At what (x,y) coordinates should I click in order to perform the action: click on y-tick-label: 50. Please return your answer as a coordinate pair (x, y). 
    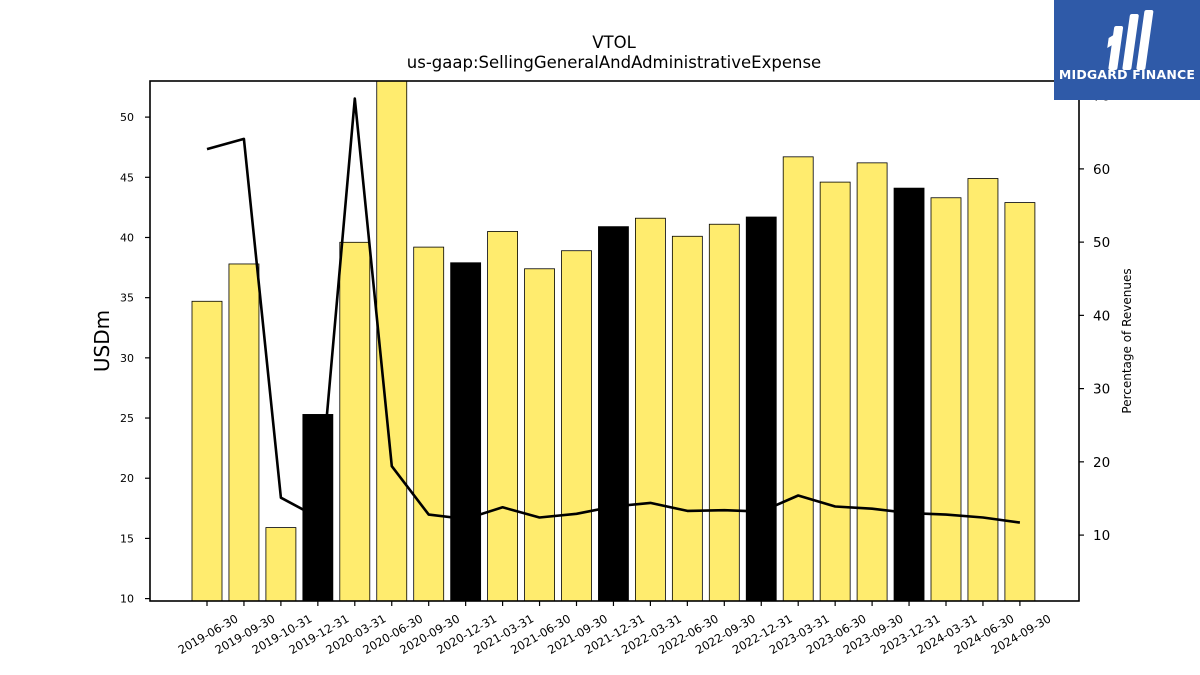
    Looking at the image, I should click on (127, 117).